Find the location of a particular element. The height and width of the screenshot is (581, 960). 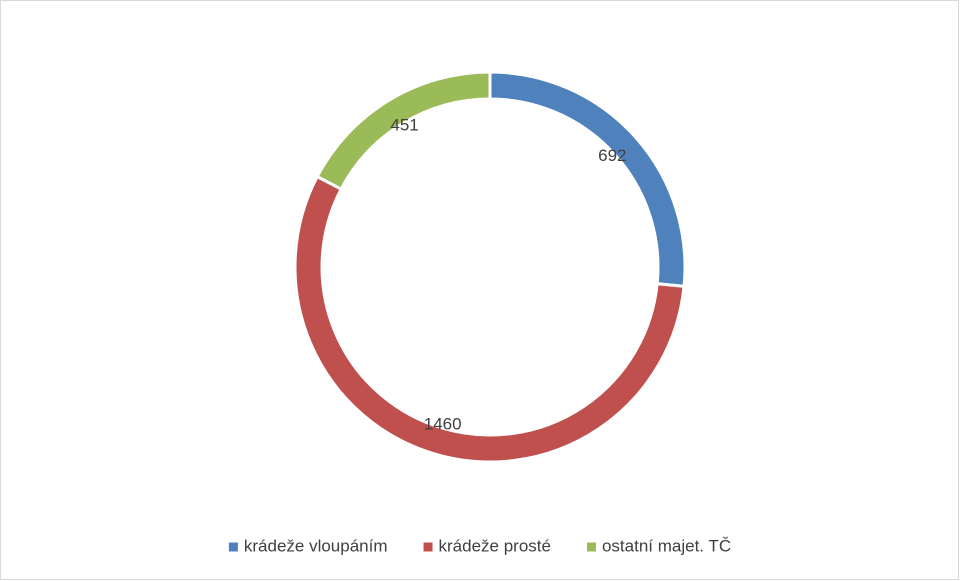

data-label: 451 is located at coordinates (404, 124).